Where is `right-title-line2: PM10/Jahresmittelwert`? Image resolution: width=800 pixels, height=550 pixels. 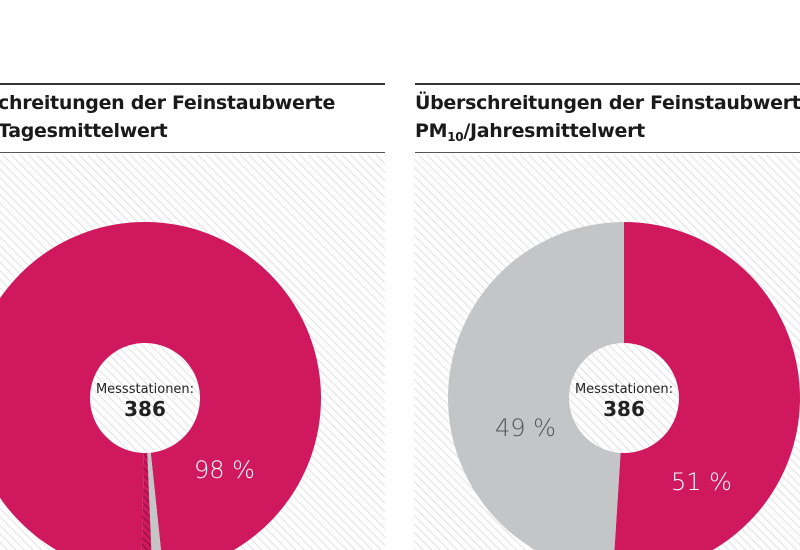
right-title-line2: PM10/Jahresmittelwert is located at coordinates (607, 134).